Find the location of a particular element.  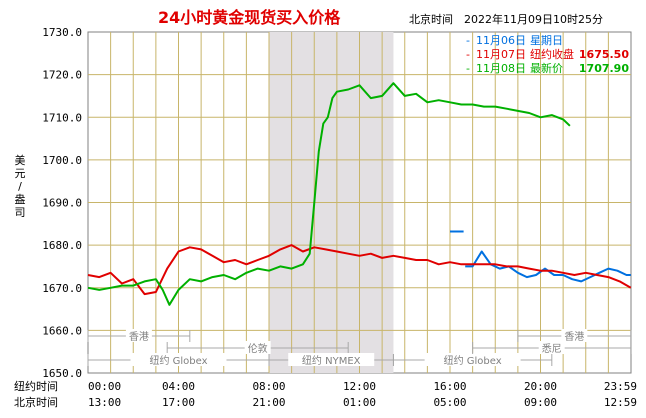

y-tick-label: 1730.0 is located at coordinates (62, 32).